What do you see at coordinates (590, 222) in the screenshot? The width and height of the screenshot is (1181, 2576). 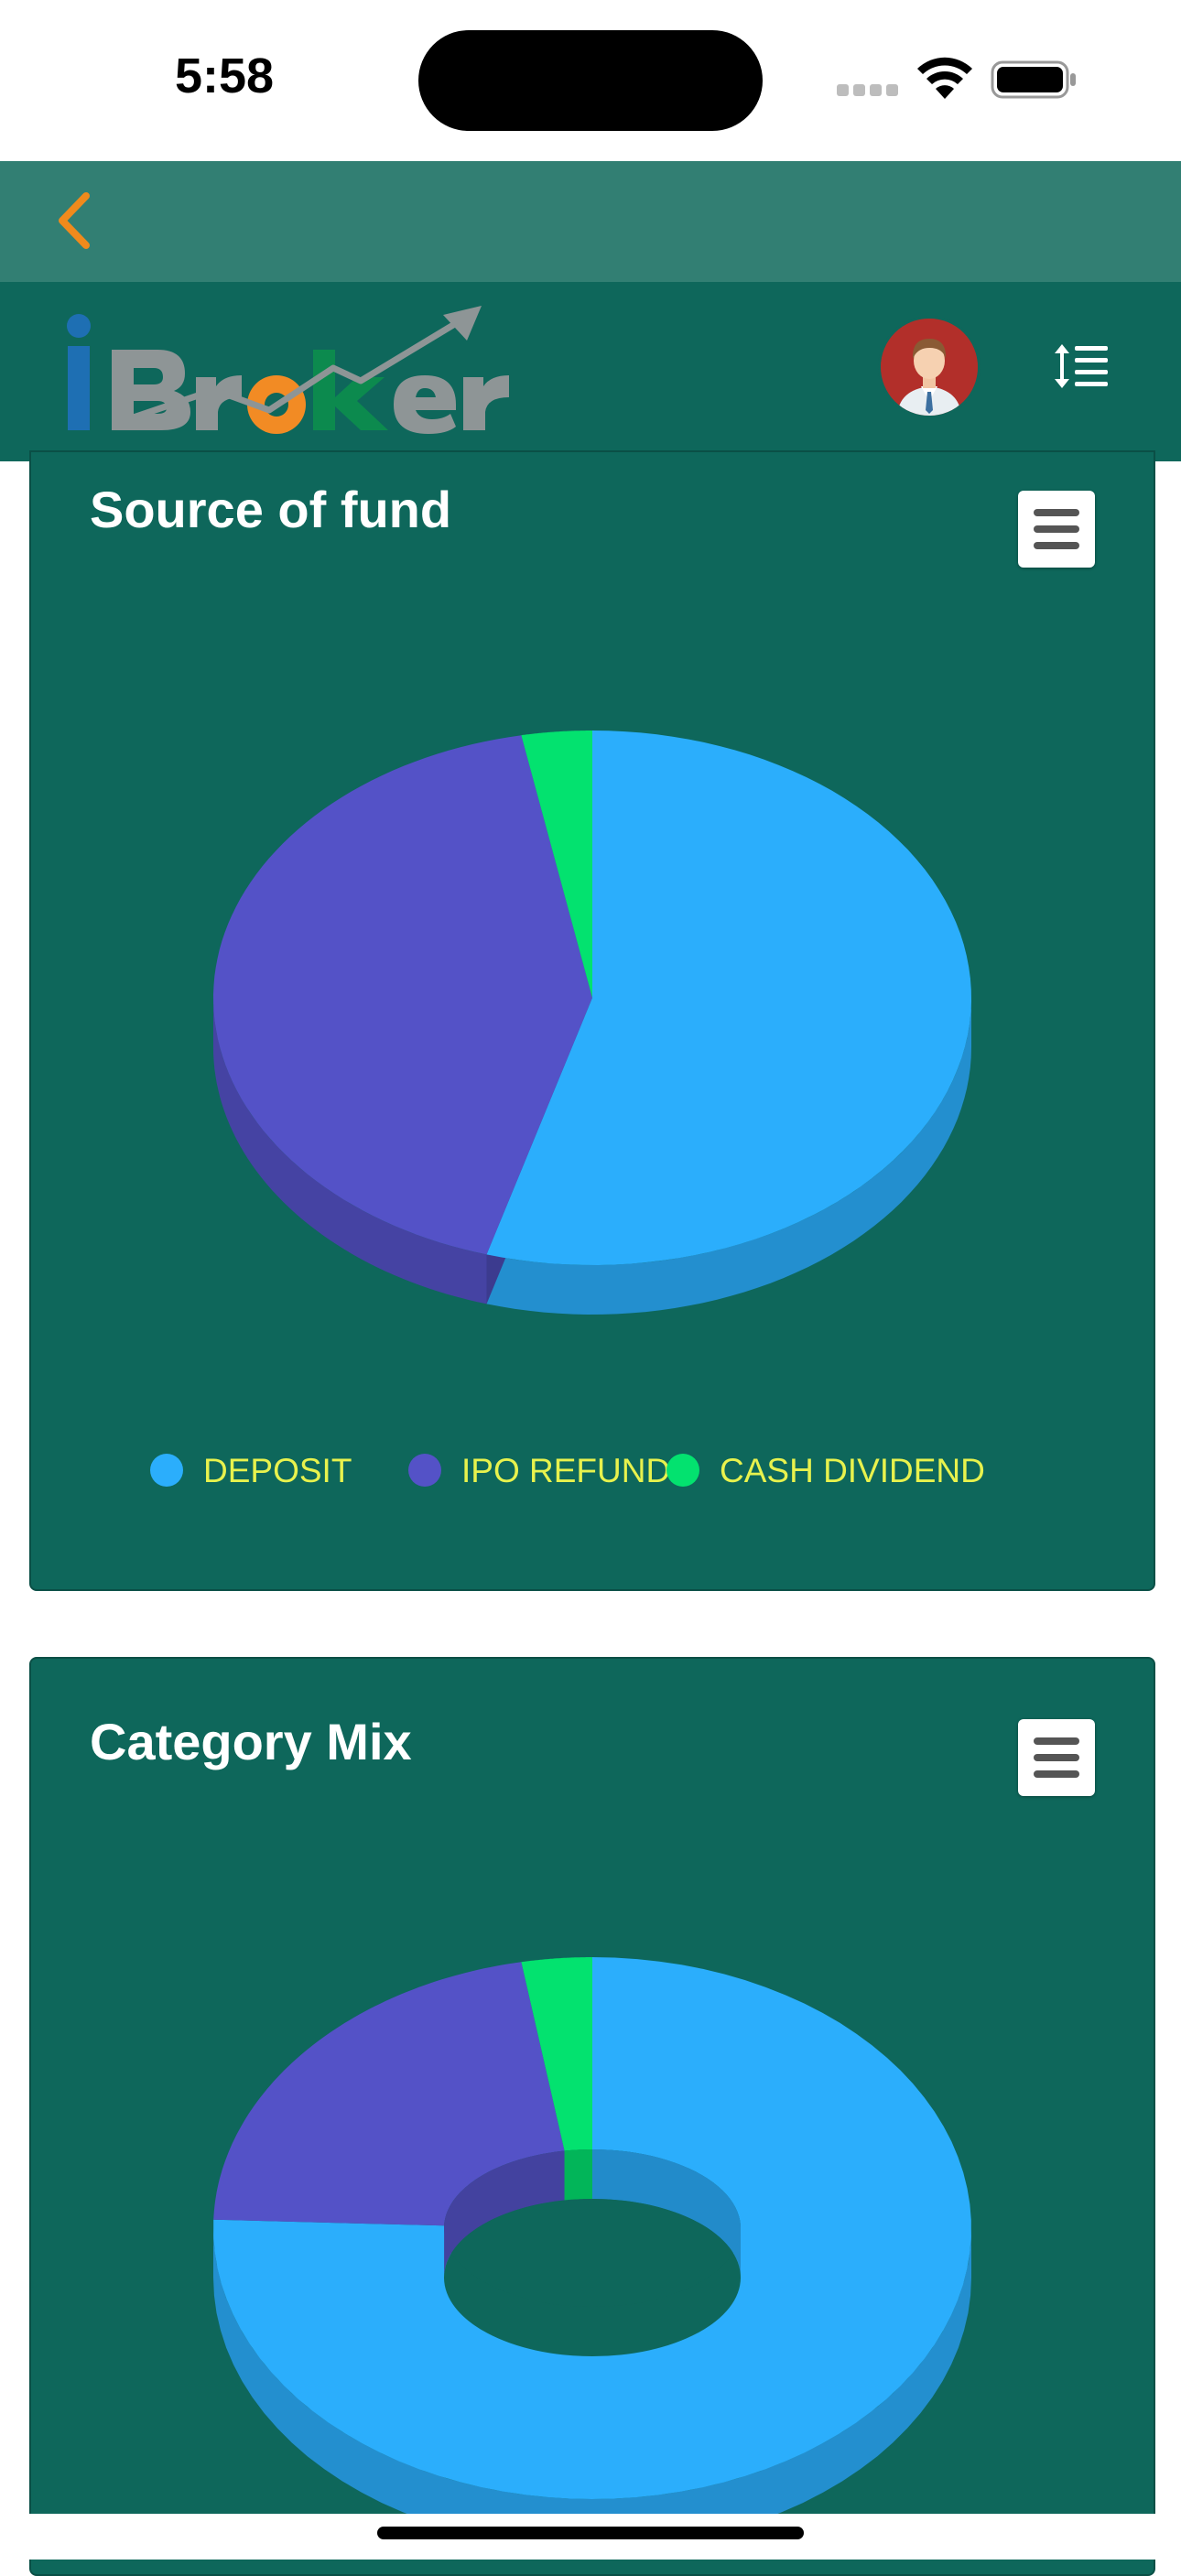 I see `navigation-bar` at bounding box center [590, 222].